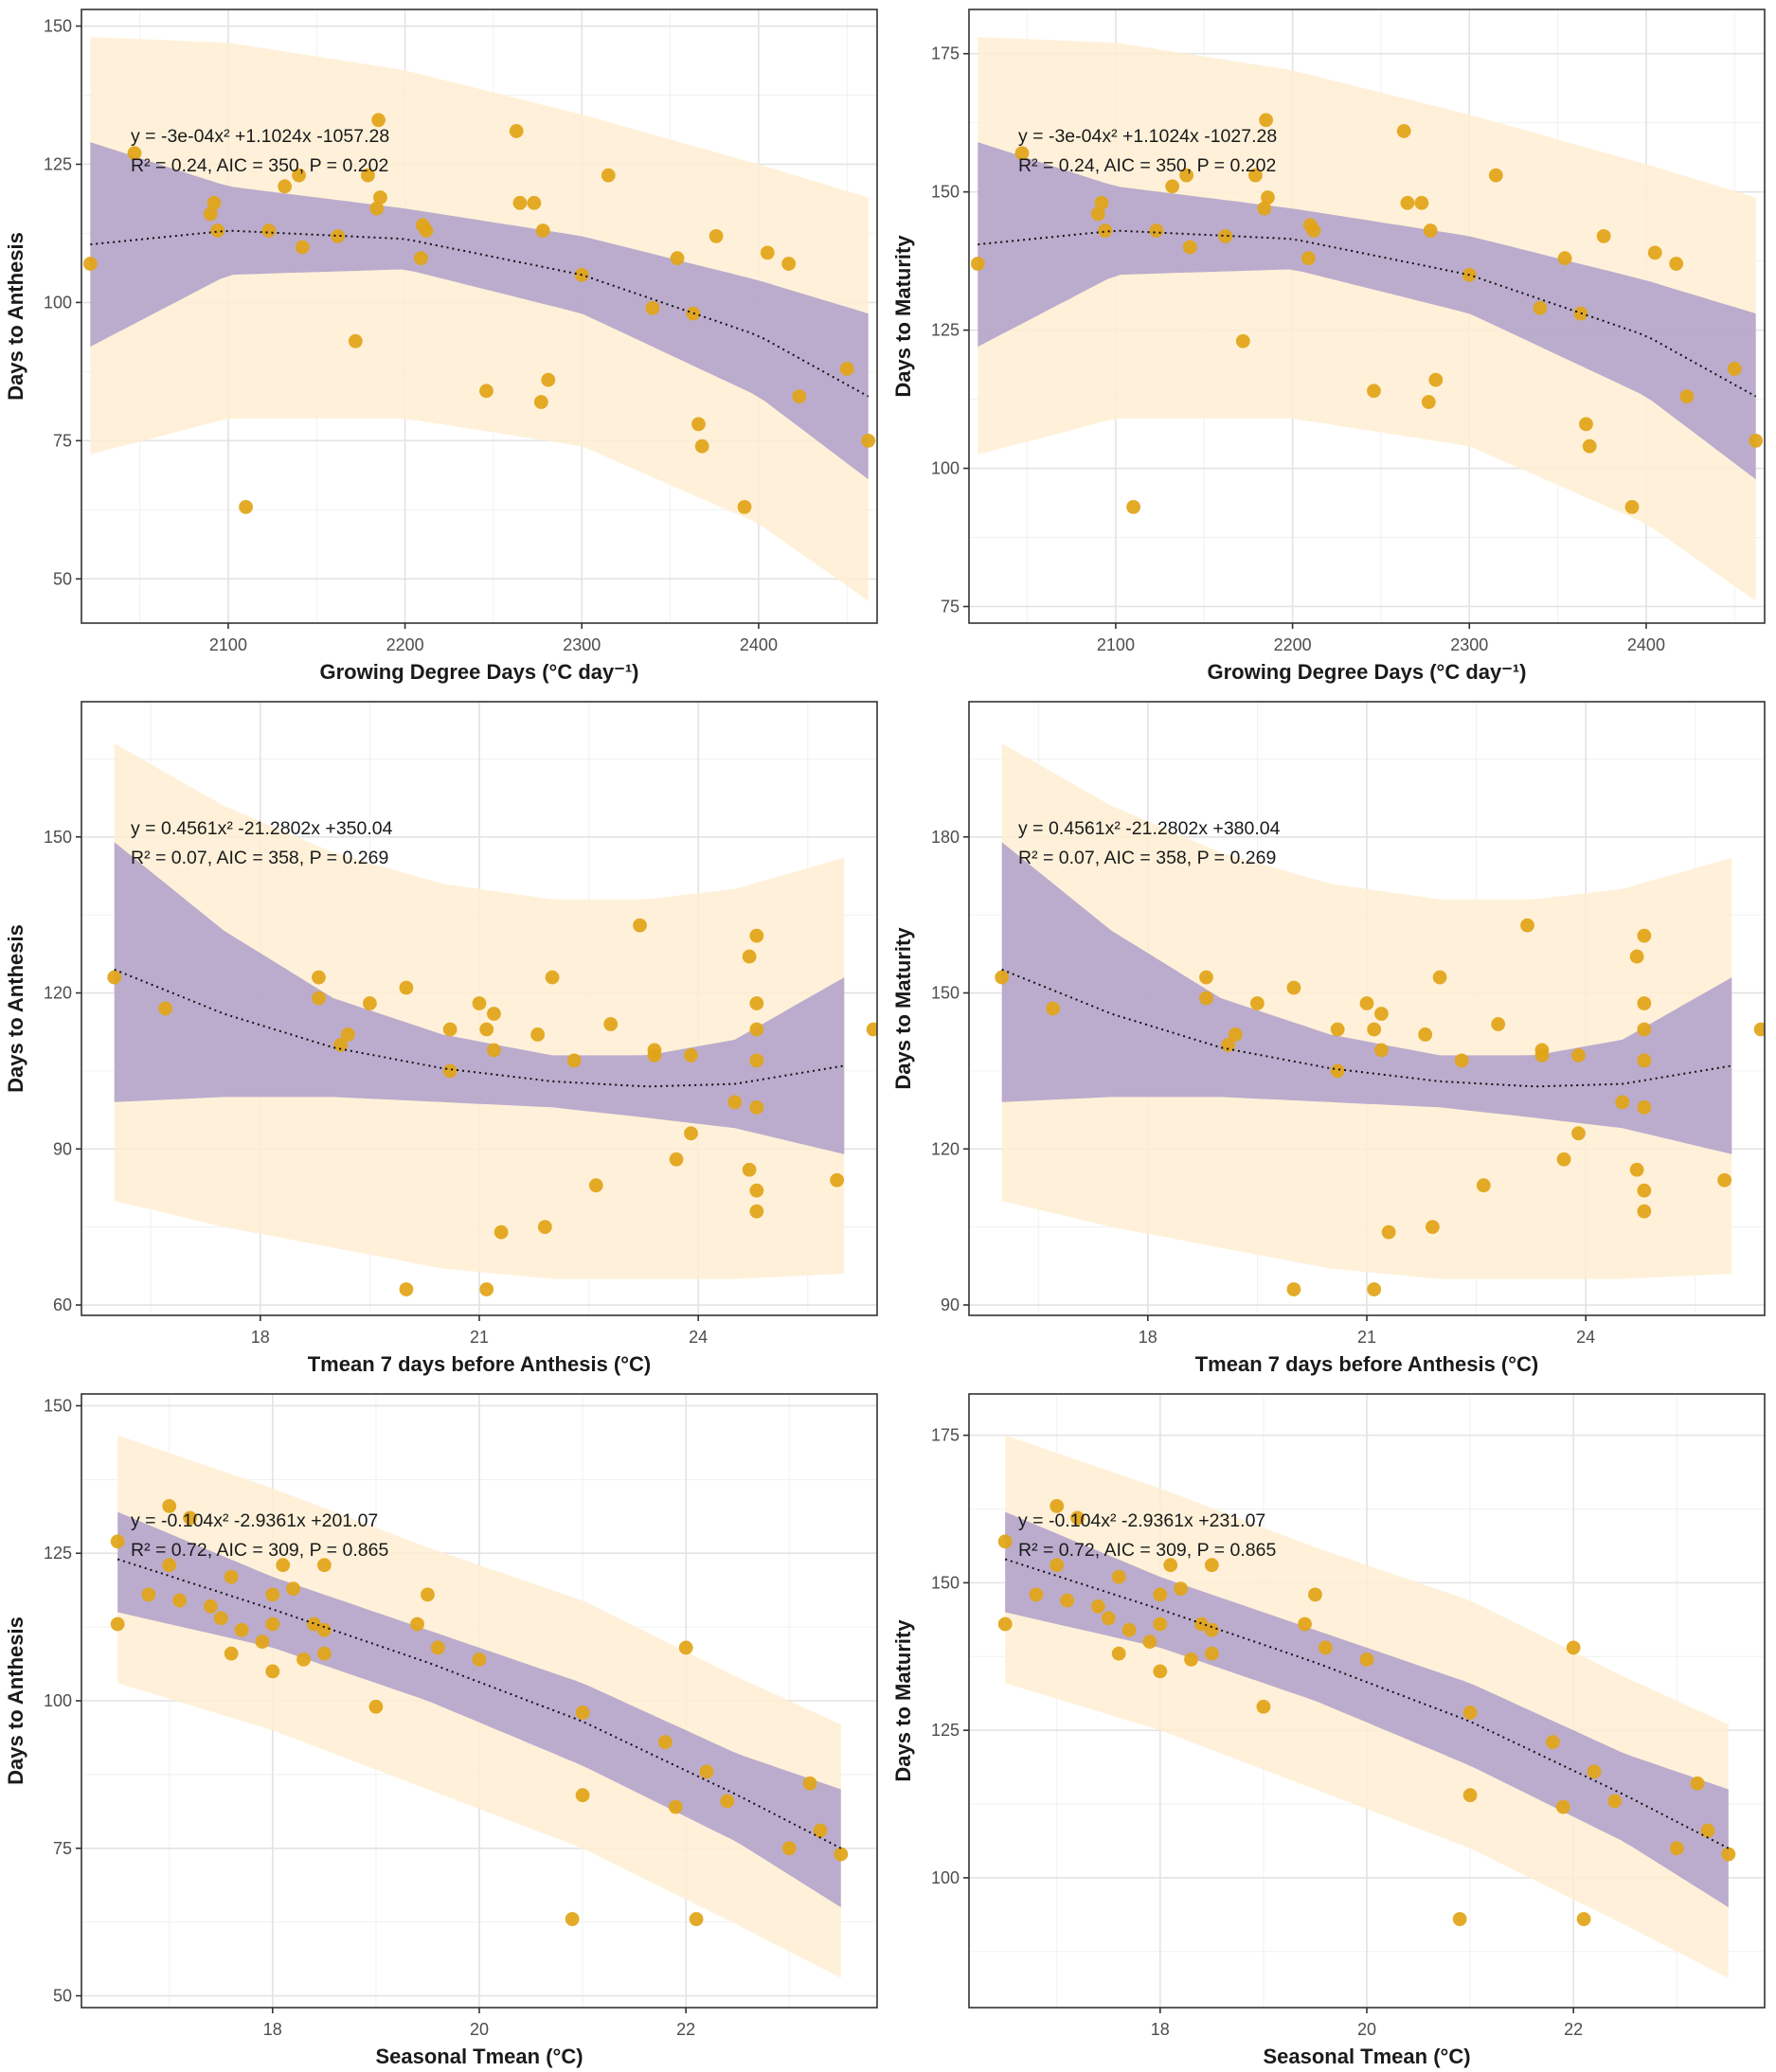  What do you see at coordinates (1141, 1520) in the screenshot?
I see `equation-label: y = -0.104x² -2.9361x +231.07` at bounding box center [1141, 1520].